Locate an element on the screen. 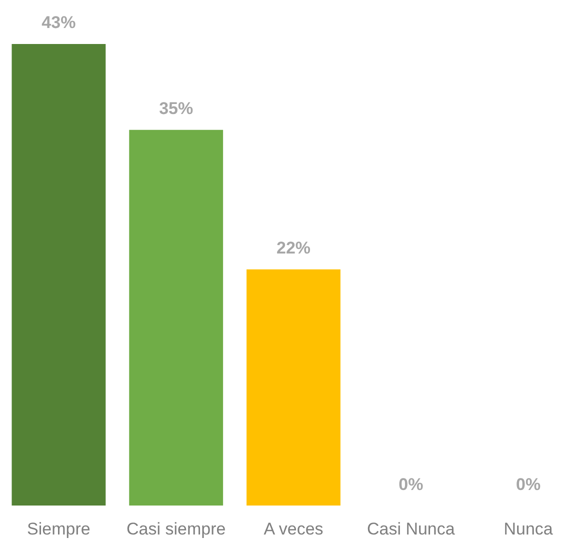 This screenshot has width=587, height=558. data-label: 43% is located at coordinates (59, 22).